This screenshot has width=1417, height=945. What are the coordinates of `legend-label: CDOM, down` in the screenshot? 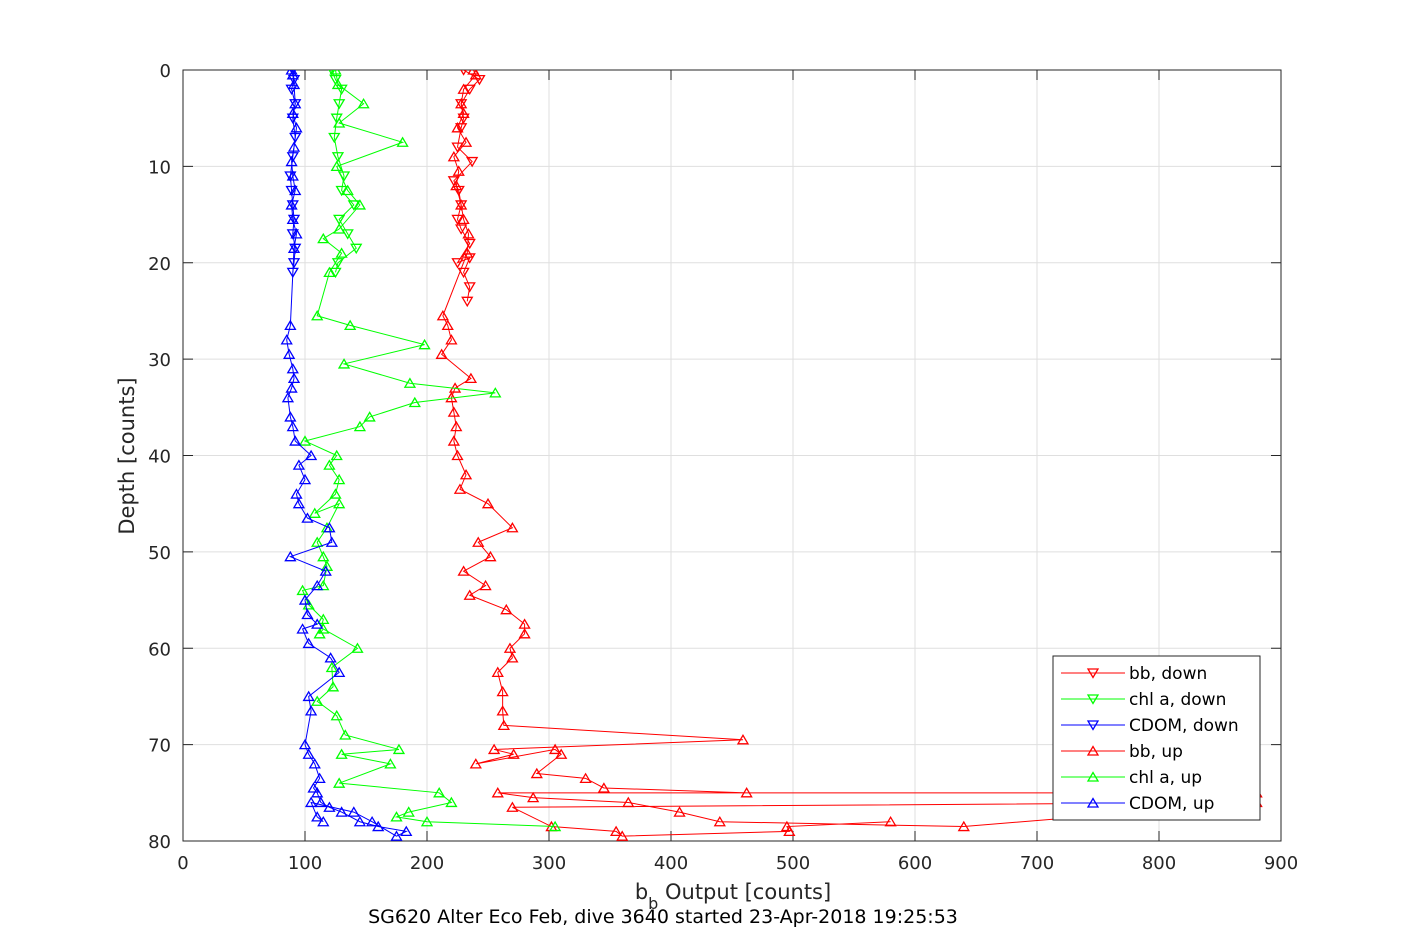 It's located at (1184, 726).